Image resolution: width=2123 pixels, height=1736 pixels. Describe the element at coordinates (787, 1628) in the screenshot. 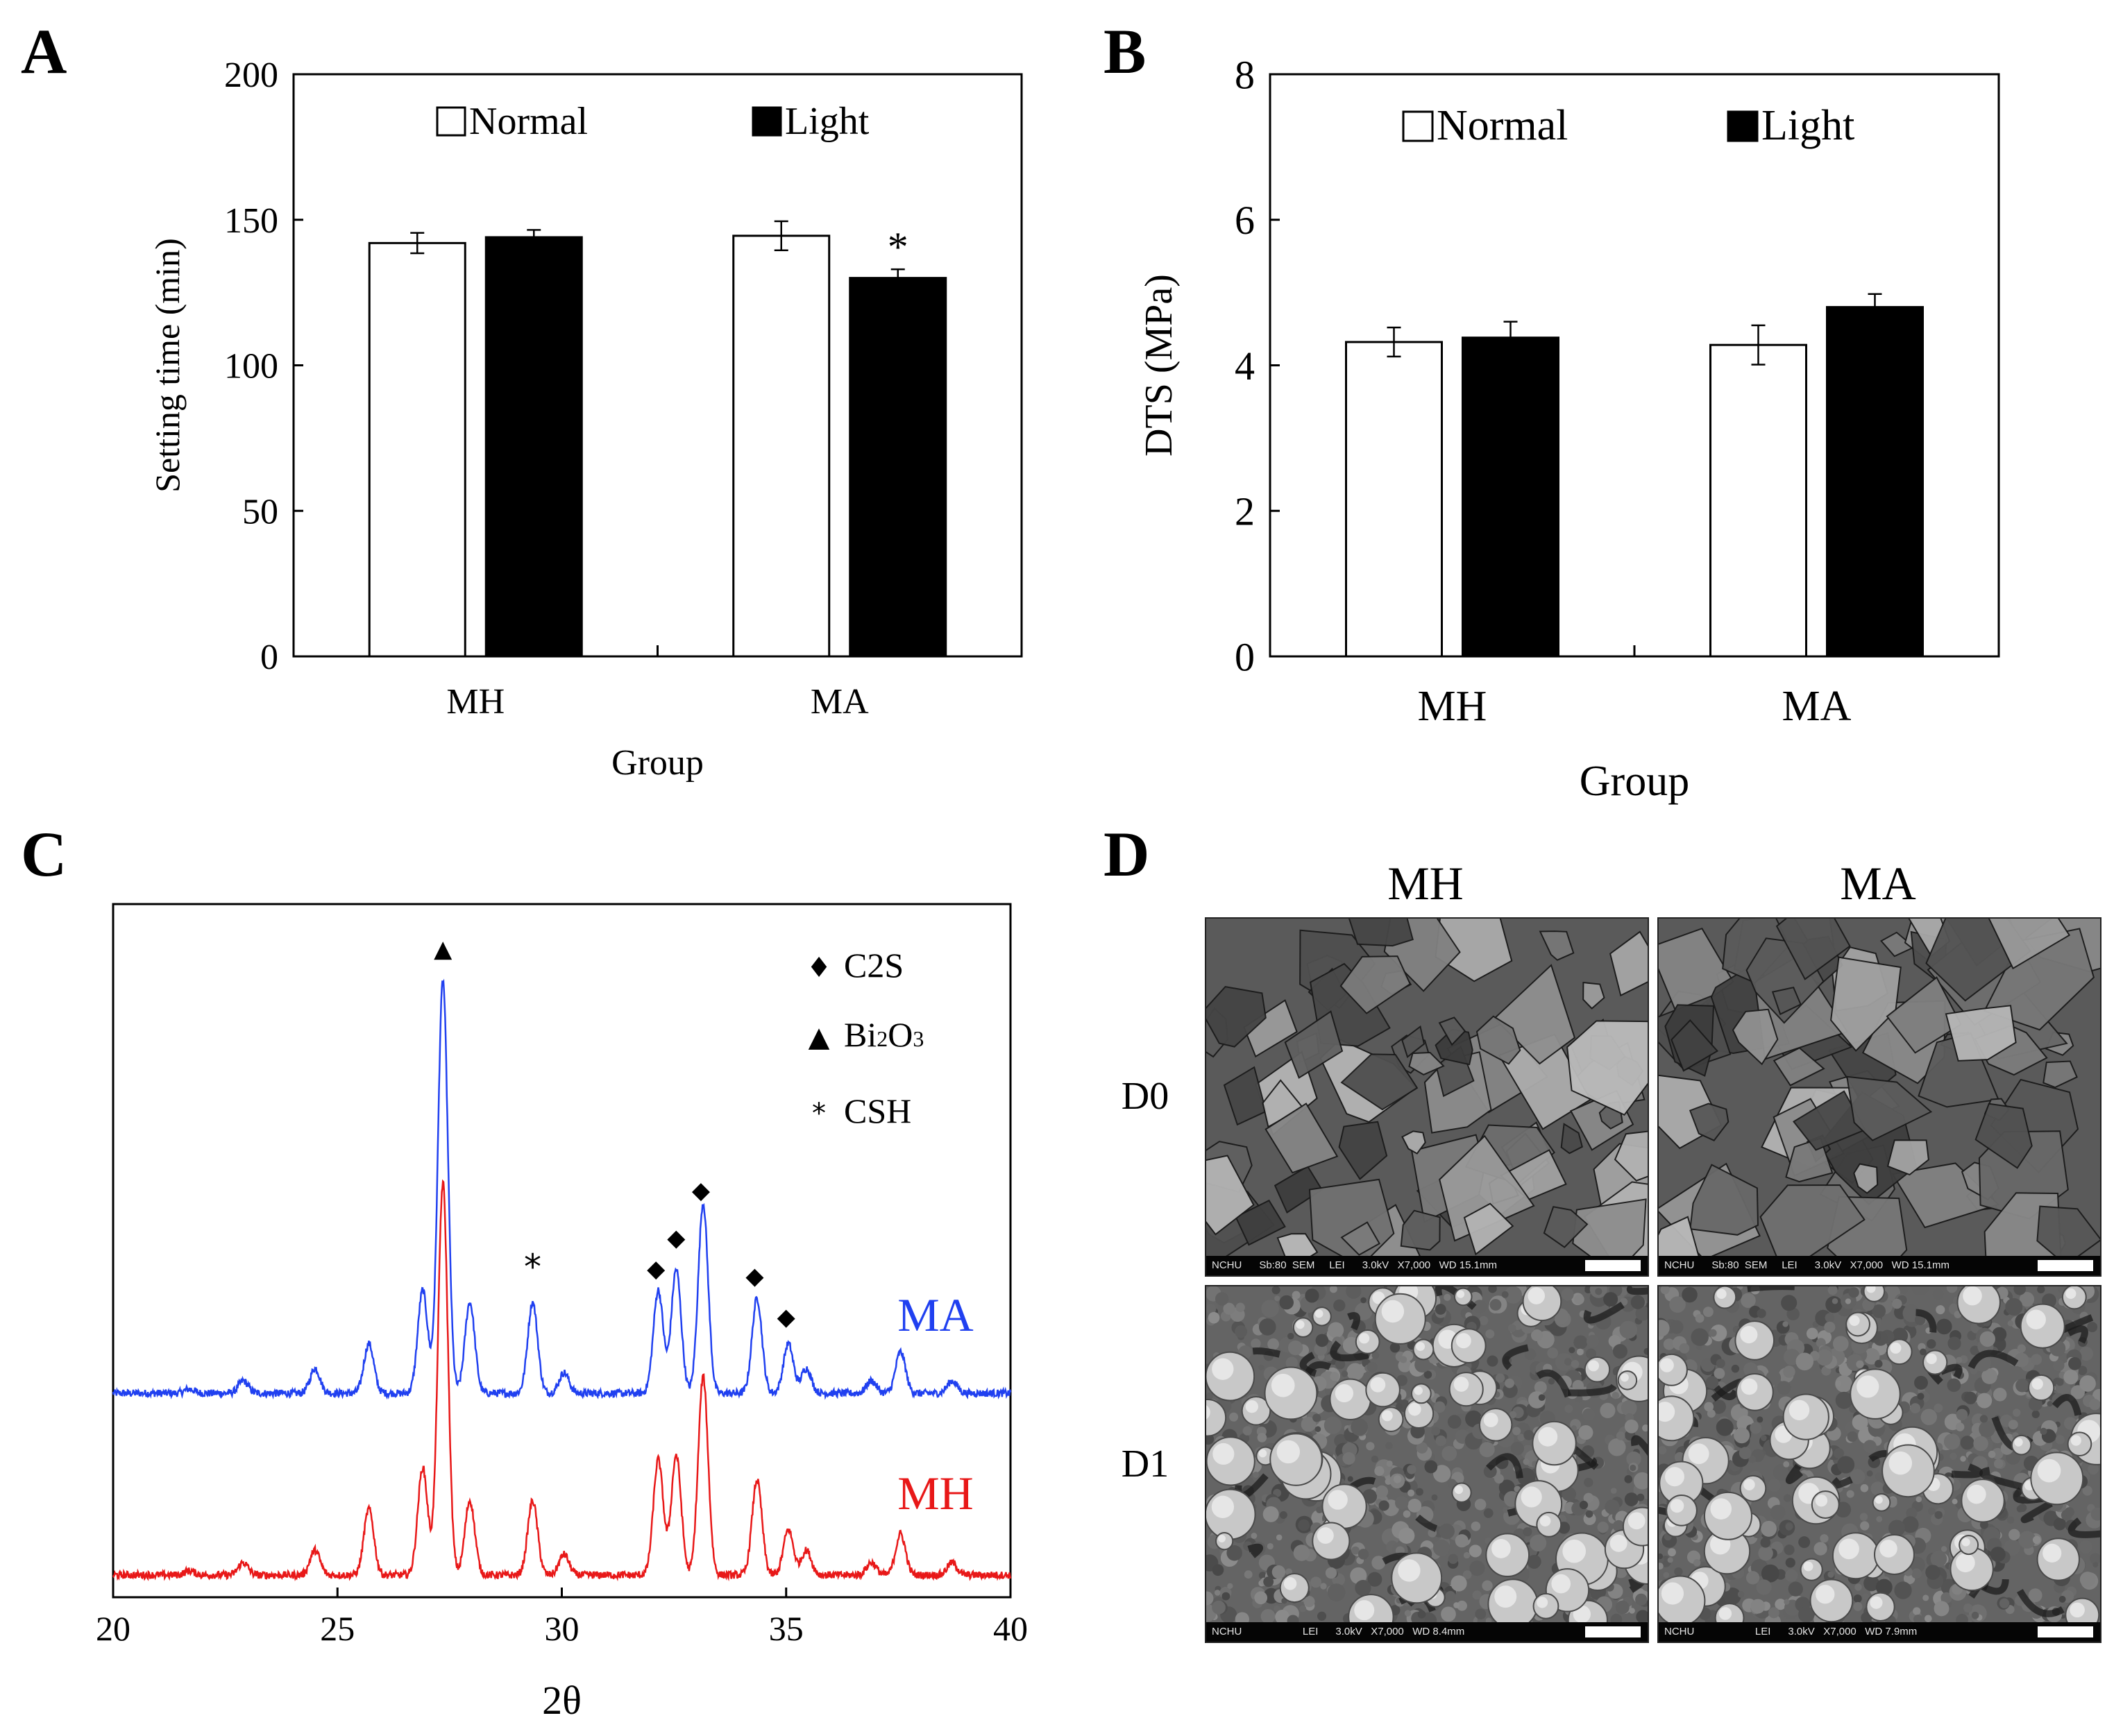

I see `x-tick-label: 35` at that location.